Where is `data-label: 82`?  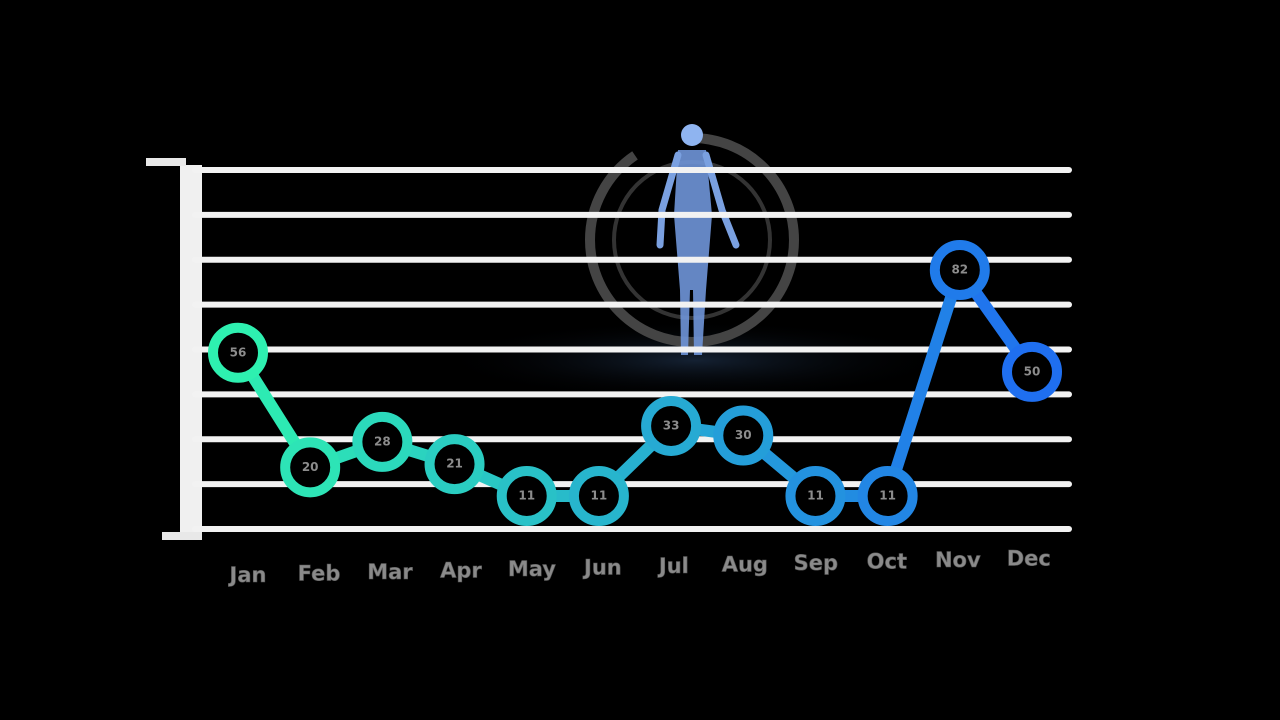 data-label: 82 is located at coordinates (959, 270).